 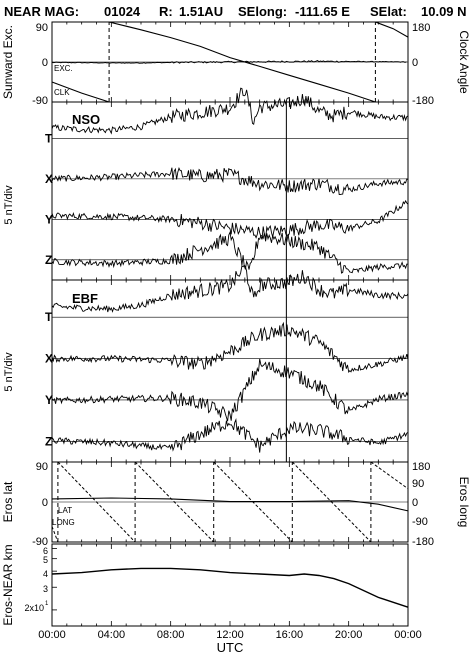 What do you see at coordinates (45, 589) in the screenshot?
I see `distance-tick-label: 3` at bounding box center [45, 589].